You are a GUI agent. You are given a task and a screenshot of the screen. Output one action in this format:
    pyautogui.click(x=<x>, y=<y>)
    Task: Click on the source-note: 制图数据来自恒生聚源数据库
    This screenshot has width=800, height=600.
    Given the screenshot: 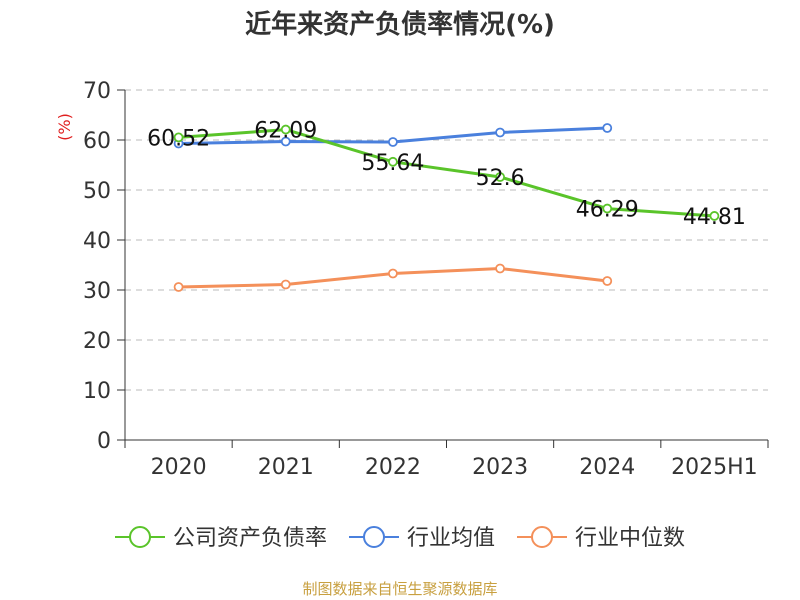 What is the action you would take?
    pyautogui.click(x=399, y=589)
    